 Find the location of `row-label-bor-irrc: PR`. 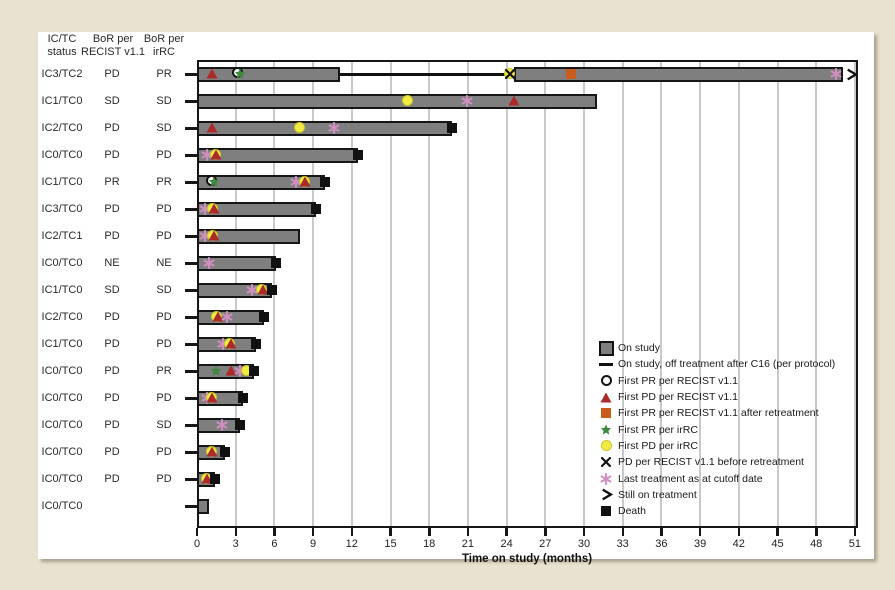

row-label-bor-irrc: PR is located at coordinates (164, 182).